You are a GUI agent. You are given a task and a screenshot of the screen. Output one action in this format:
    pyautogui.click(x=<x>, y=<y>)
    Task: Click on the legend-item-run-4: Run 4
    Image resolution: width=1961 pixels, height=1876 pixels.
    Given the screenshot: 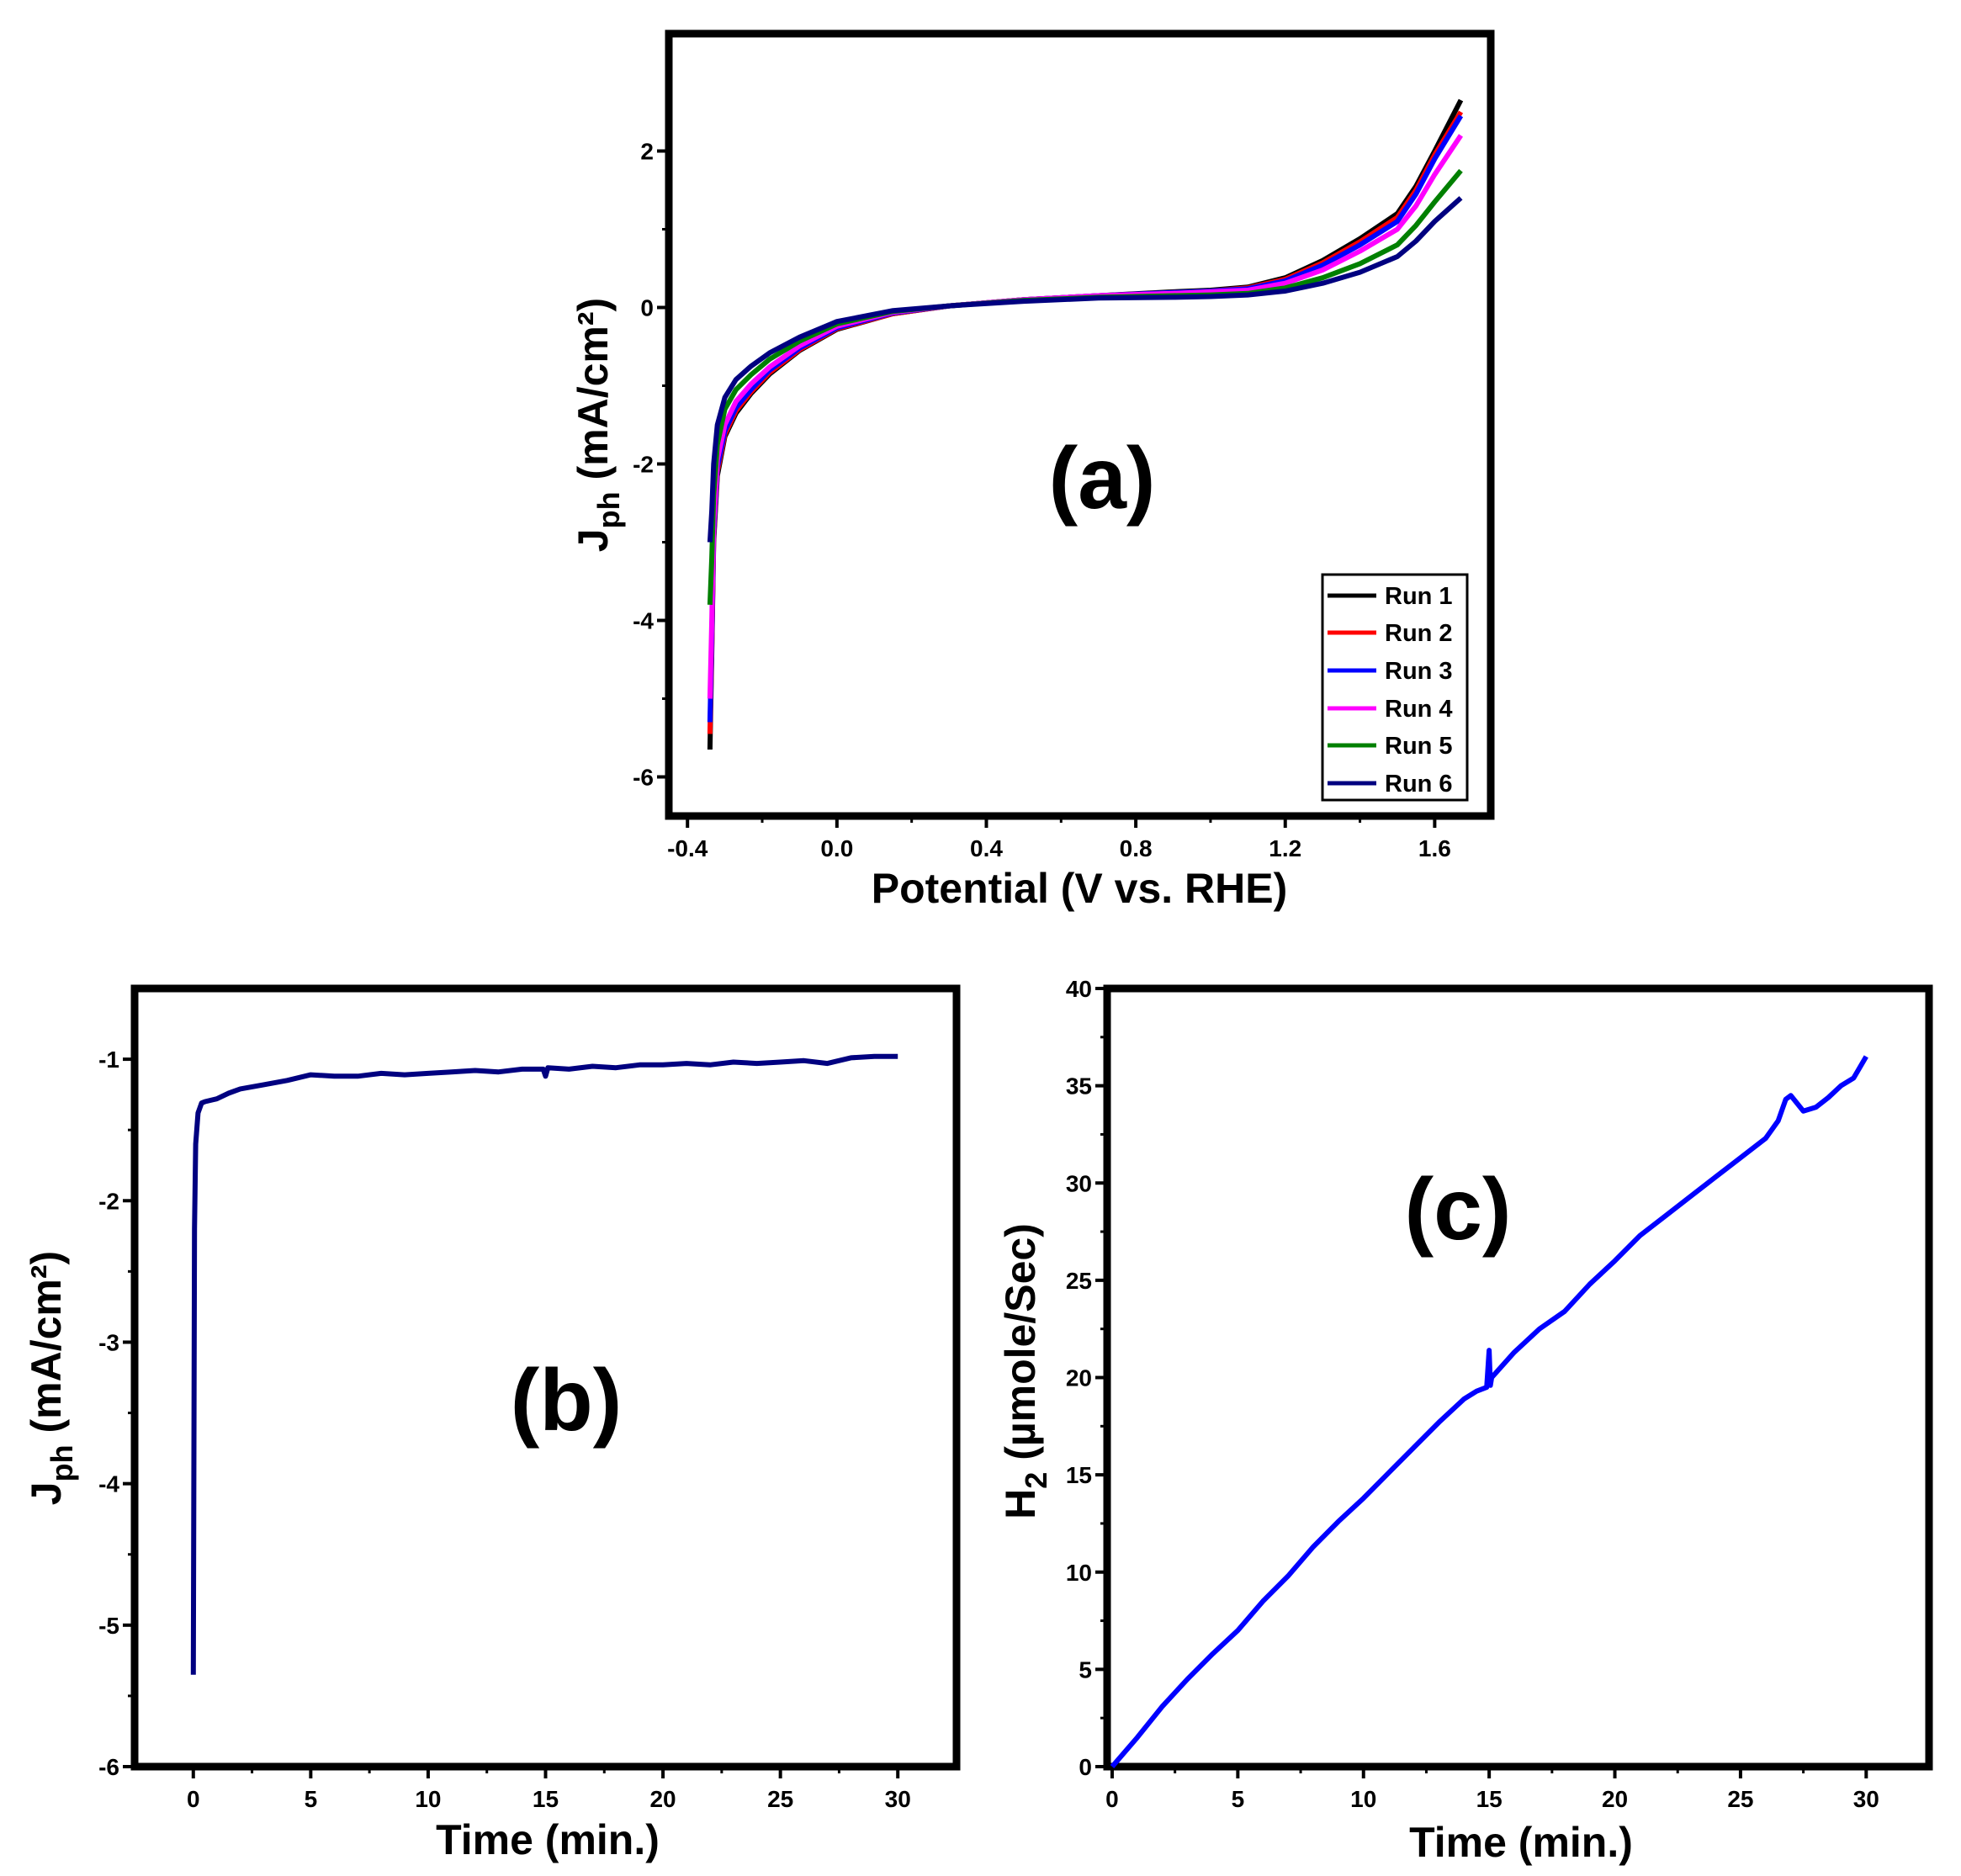 What is the action you would take?
    pyautogui.click(x=1390, y=709)
    